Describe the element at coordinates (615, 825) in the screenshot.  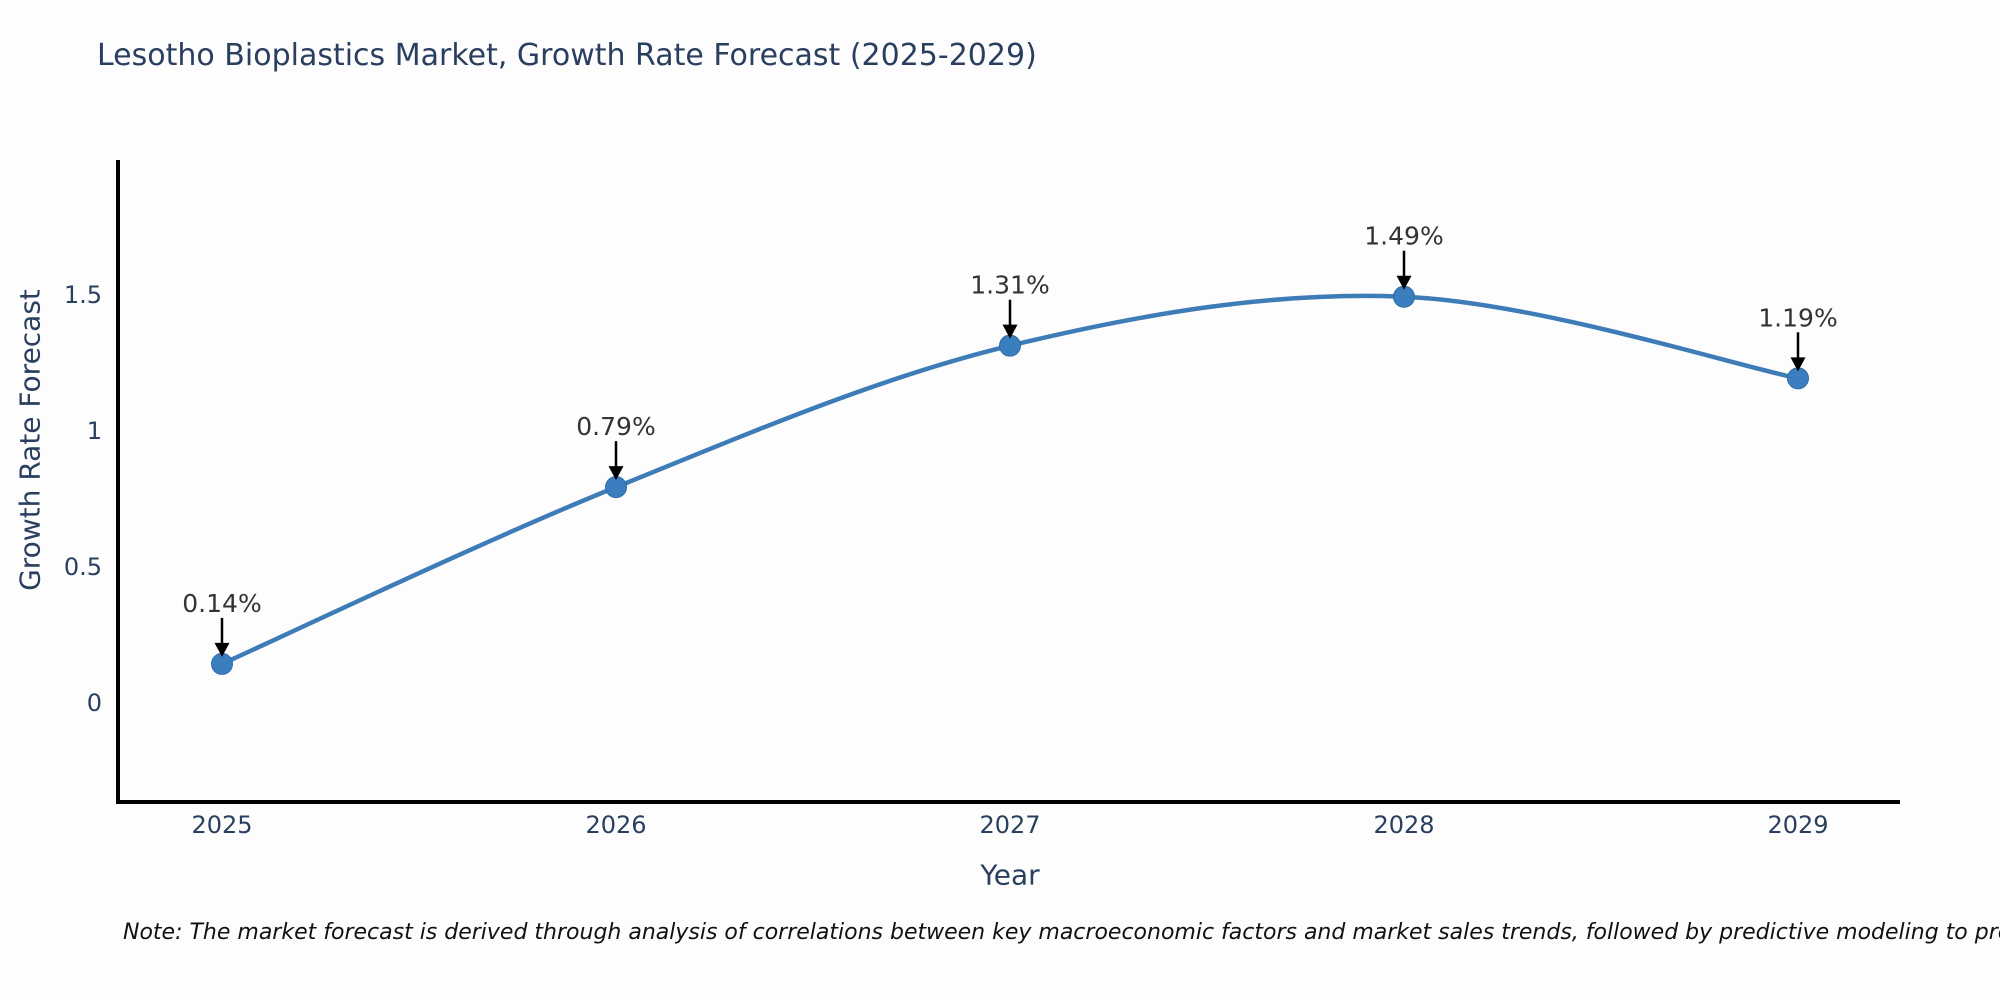
I see `x-tick-label: 2026` at that location.